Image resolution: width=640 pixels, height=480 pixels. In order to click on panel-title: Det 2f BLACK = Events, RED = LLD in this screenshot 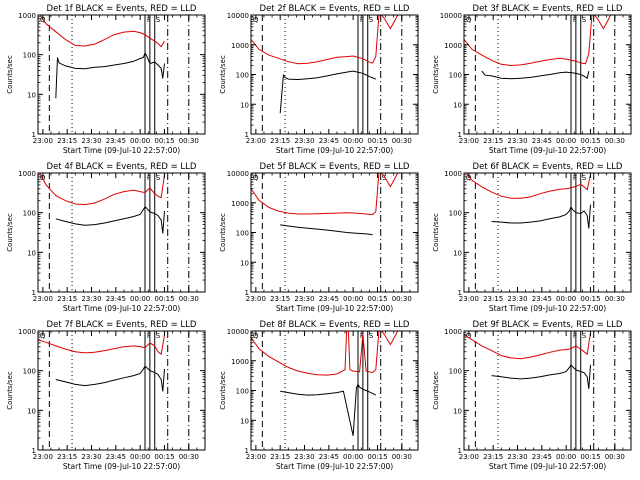, I will do `click(335, 9)`.